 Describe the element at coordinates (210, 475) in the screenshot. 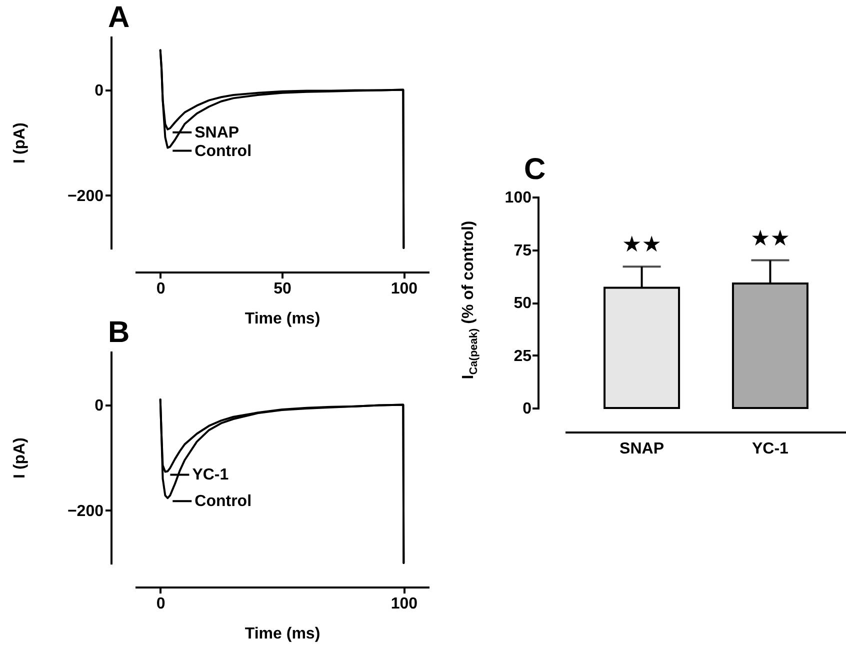

I see `legend-label: YC-1` at that location.